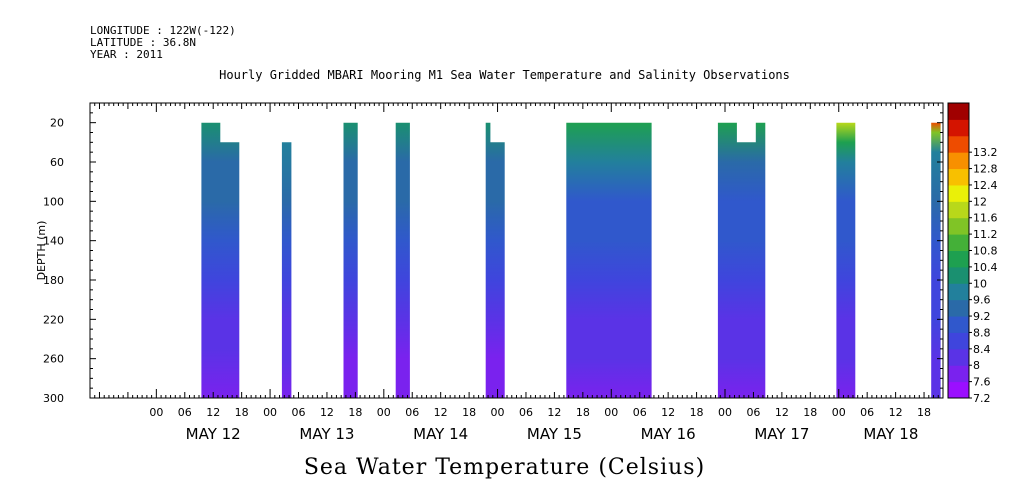 The height and width of the screenshot is (504, 1009). What do you see at coordinates (982, 382) in the screenshot?
I see `colorbar-label: 7.6` at bounding box center [982, 382].